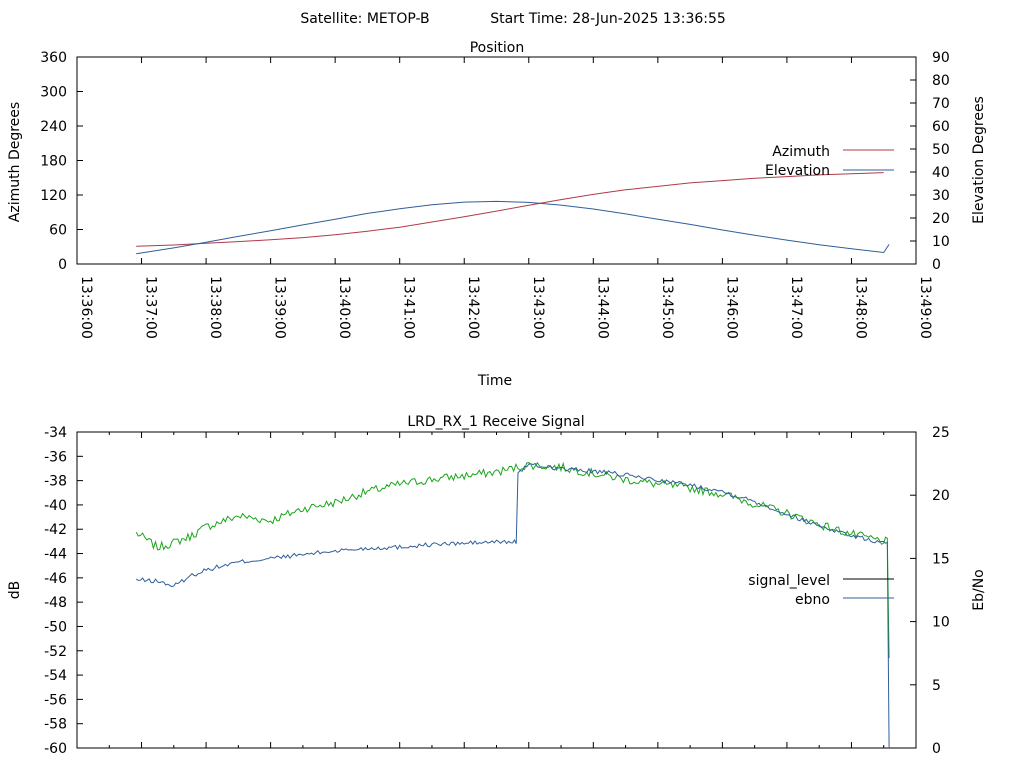  I want to click on signal-ytick-label: -34, so click(55, 433).